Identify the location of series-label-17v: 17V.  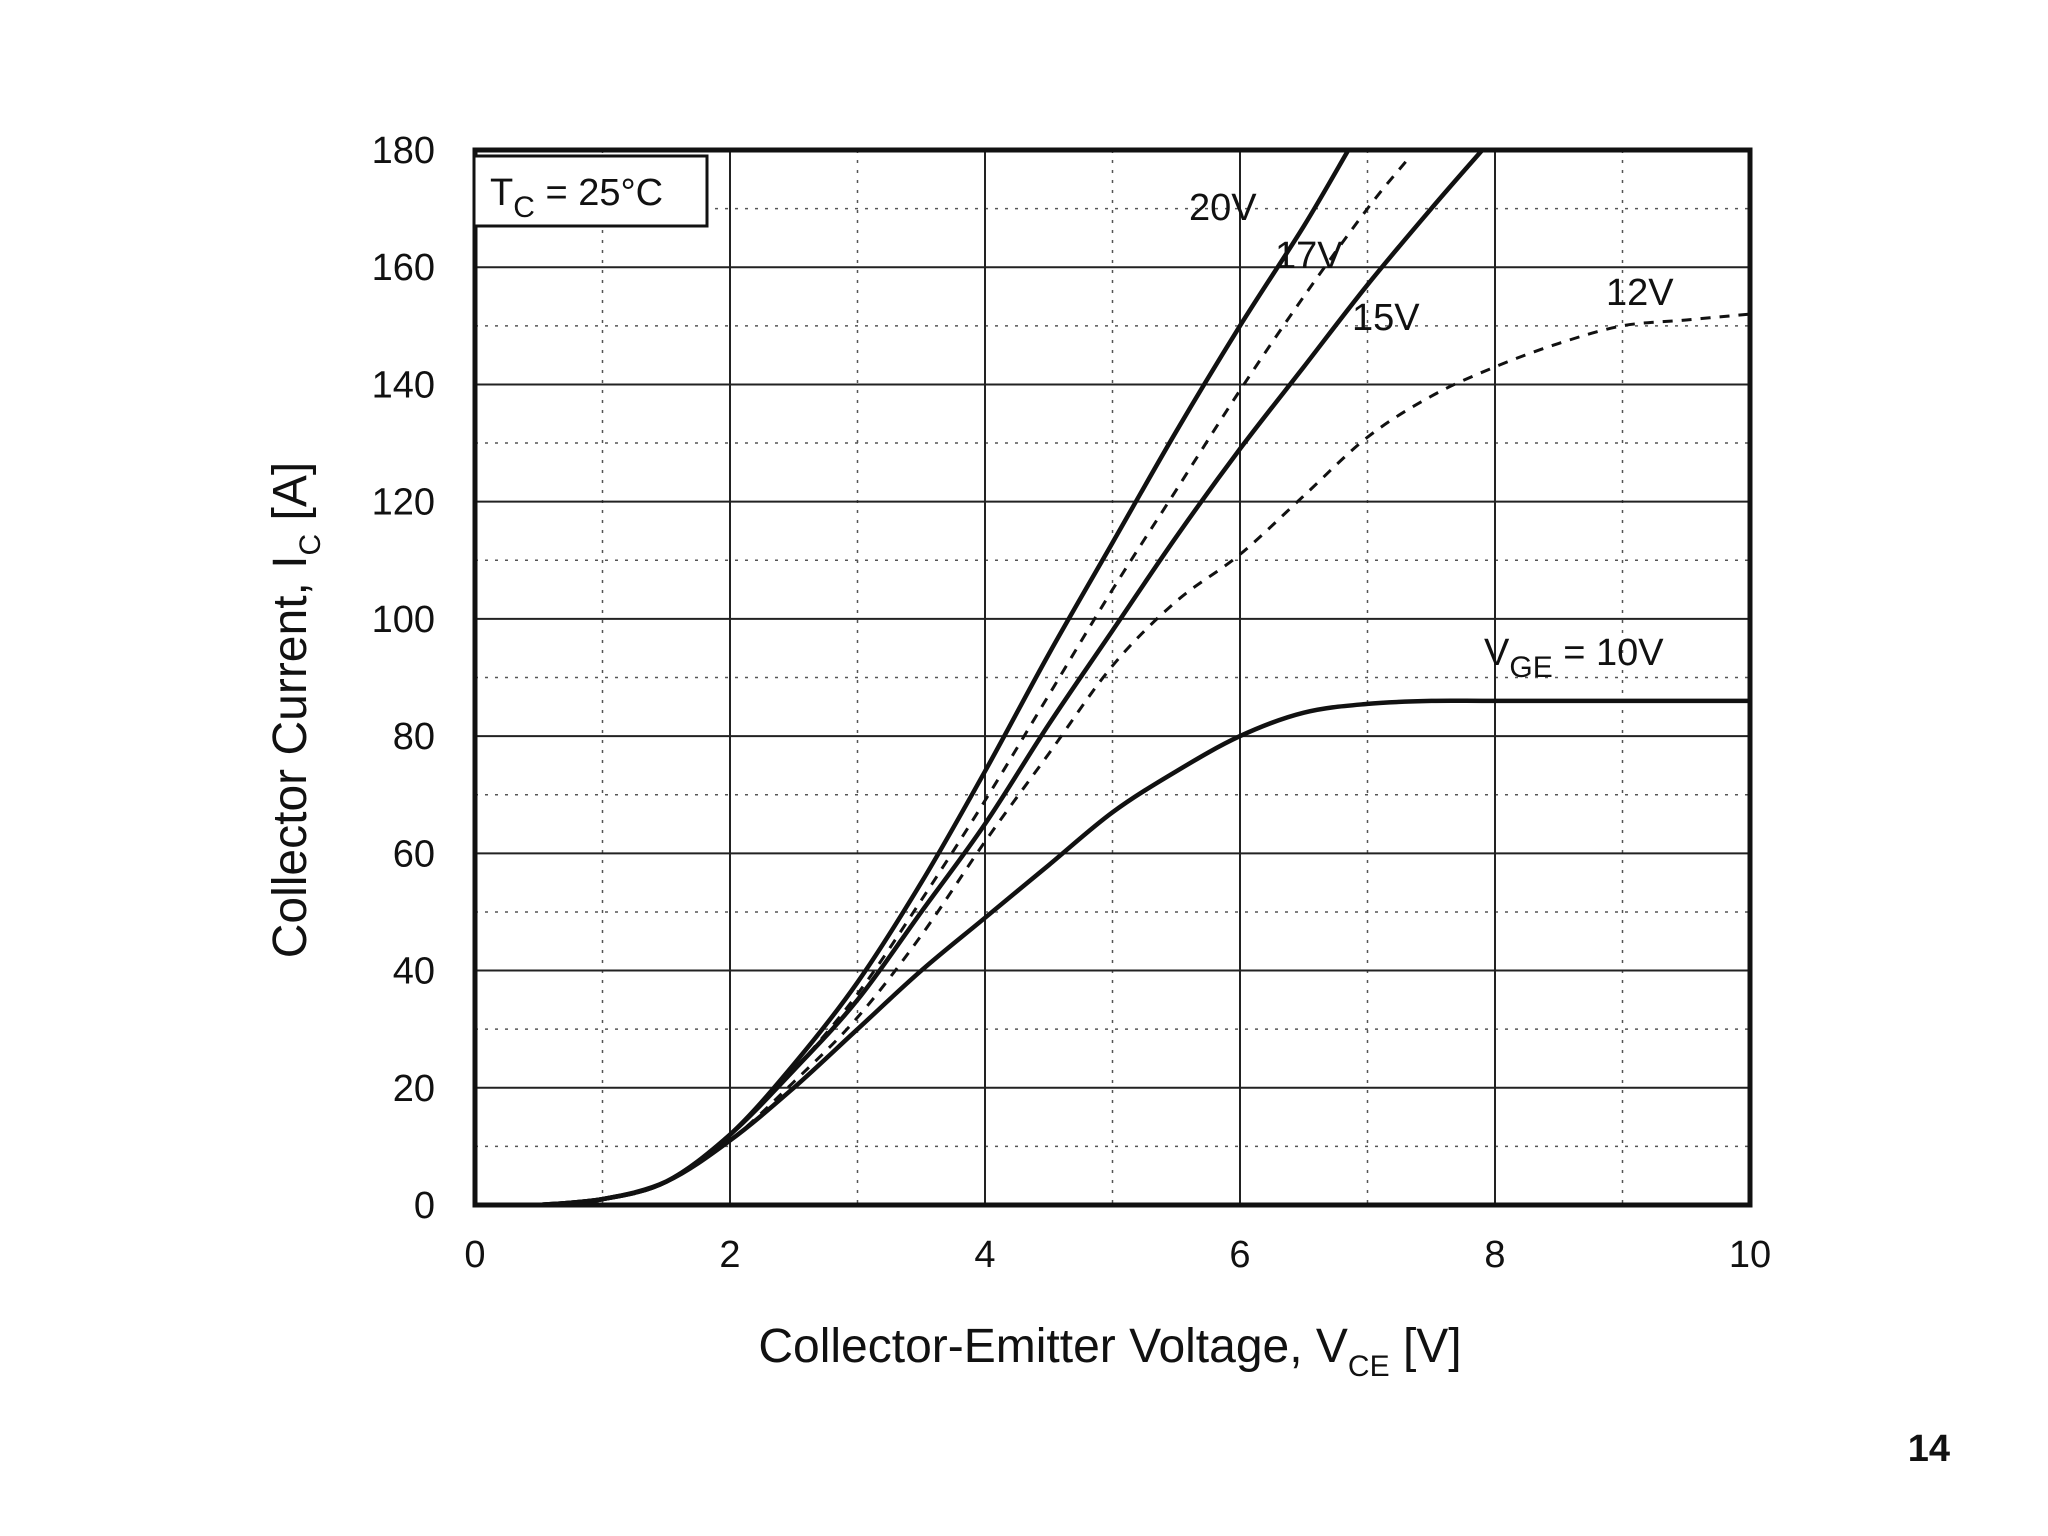
(1309, 256).